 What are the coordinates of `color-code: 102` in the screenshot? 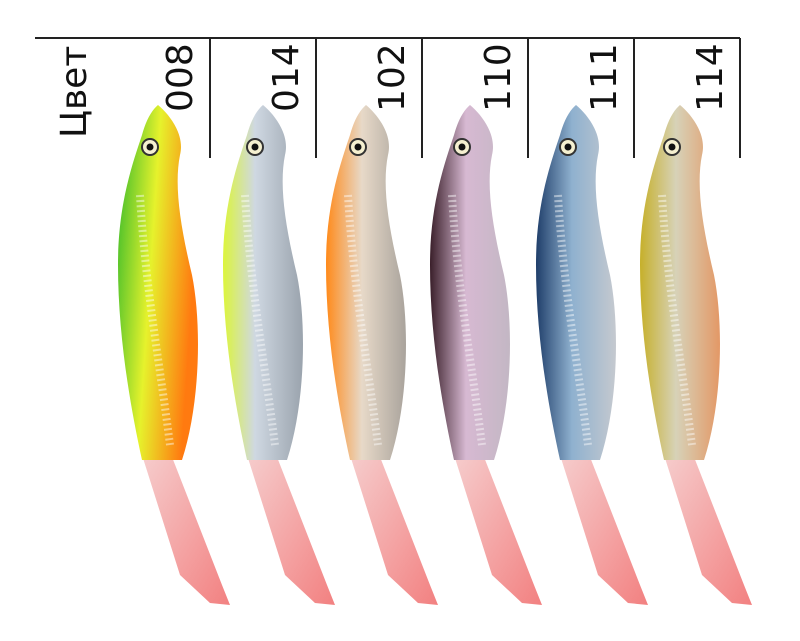 It's located at (392, 77).